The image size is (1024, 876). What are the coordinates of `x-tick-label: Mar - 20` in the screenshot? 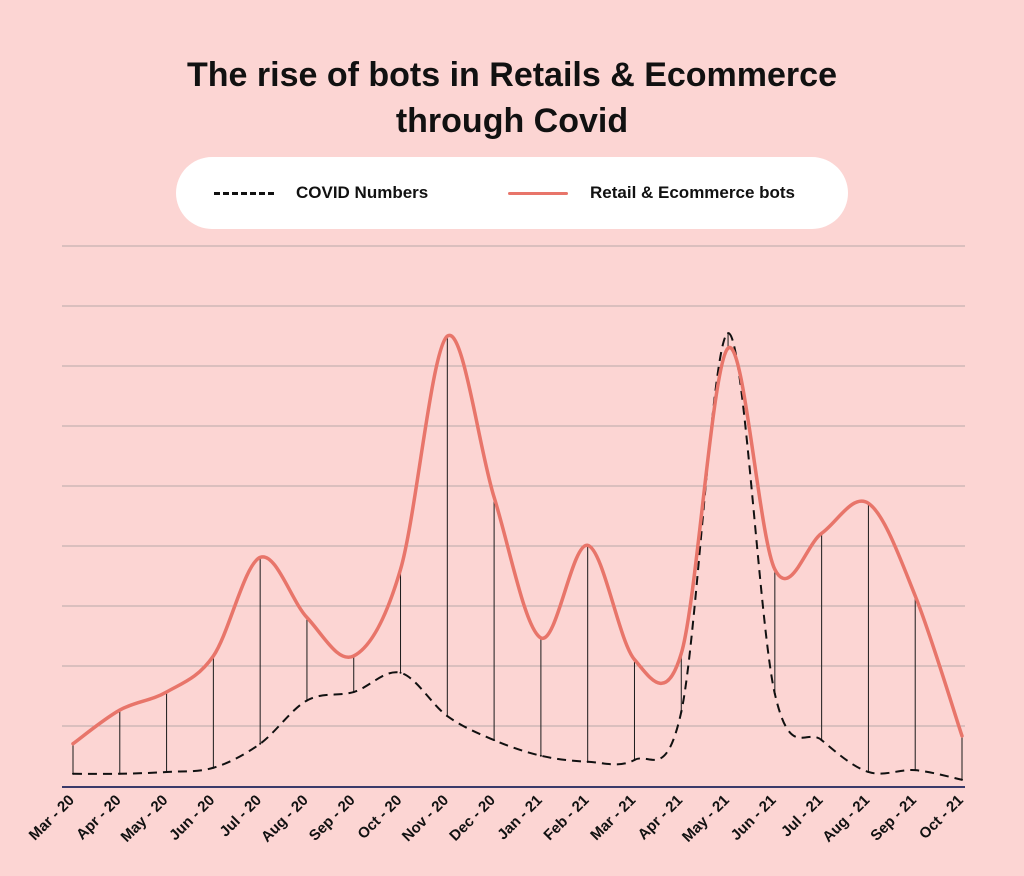 It's located at (52, 818).